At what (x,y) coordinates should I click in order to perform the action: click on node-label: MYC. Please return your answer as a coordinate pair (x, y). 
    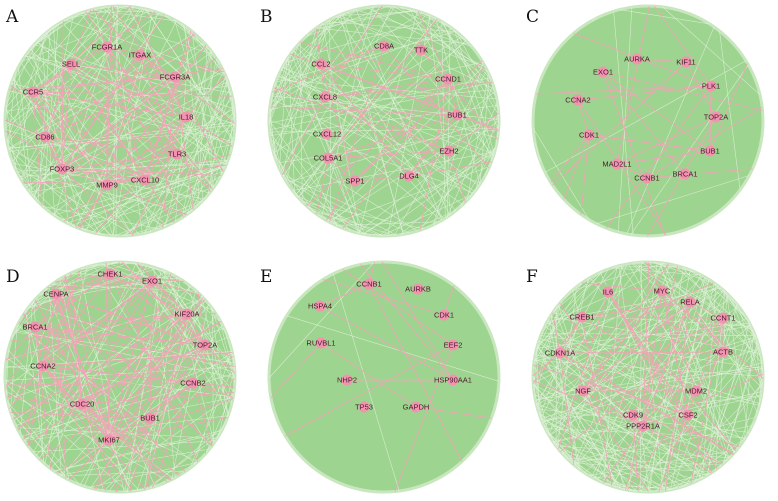
    Looking at the image, I should click on (662, 291).